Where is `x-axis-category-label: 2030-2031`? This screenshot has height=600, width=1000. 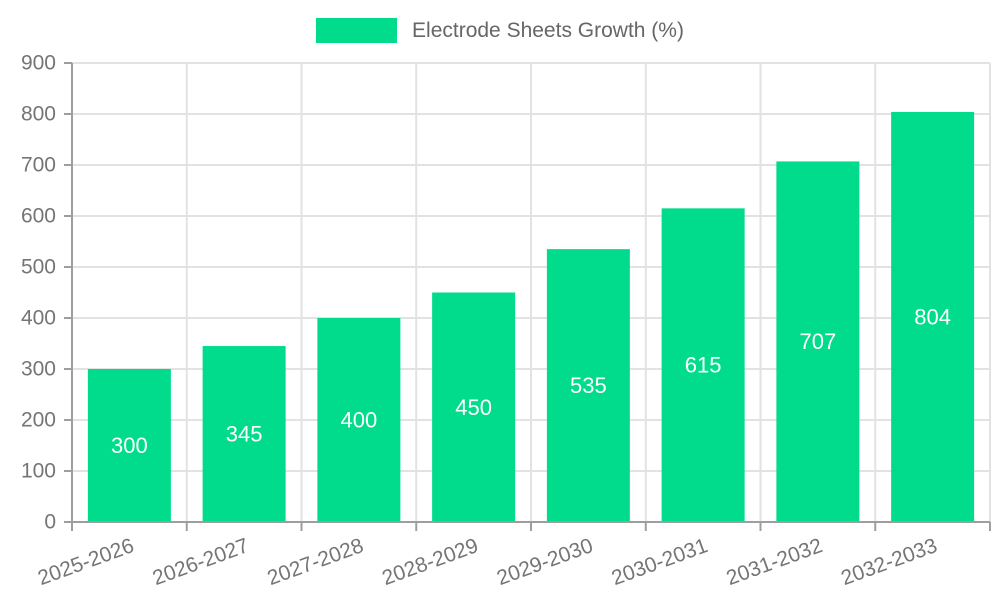 x-axis-category-label: 2030-2031 is located at coordinates (660, 562).